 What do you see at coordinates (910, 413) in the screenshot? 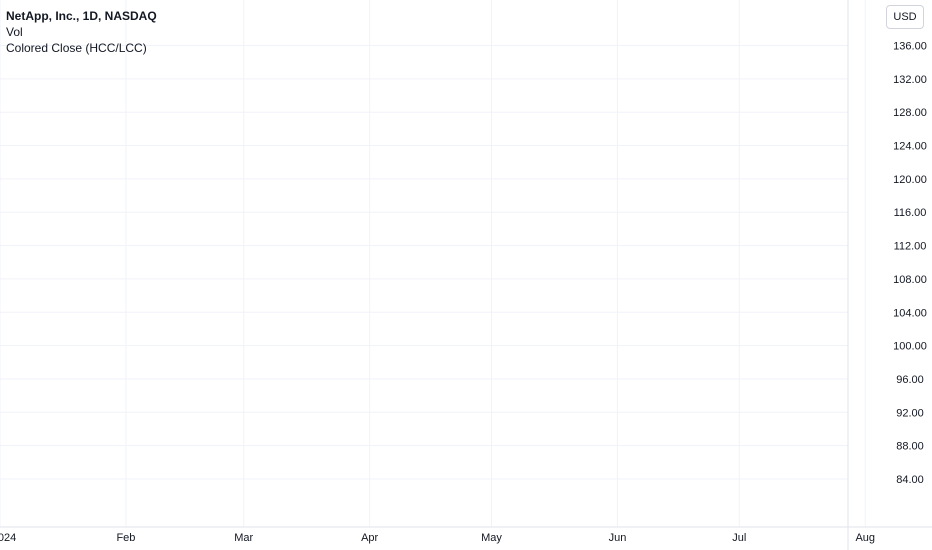
I see `y-tick-label: 92.00` at bounding box center [910, 413].